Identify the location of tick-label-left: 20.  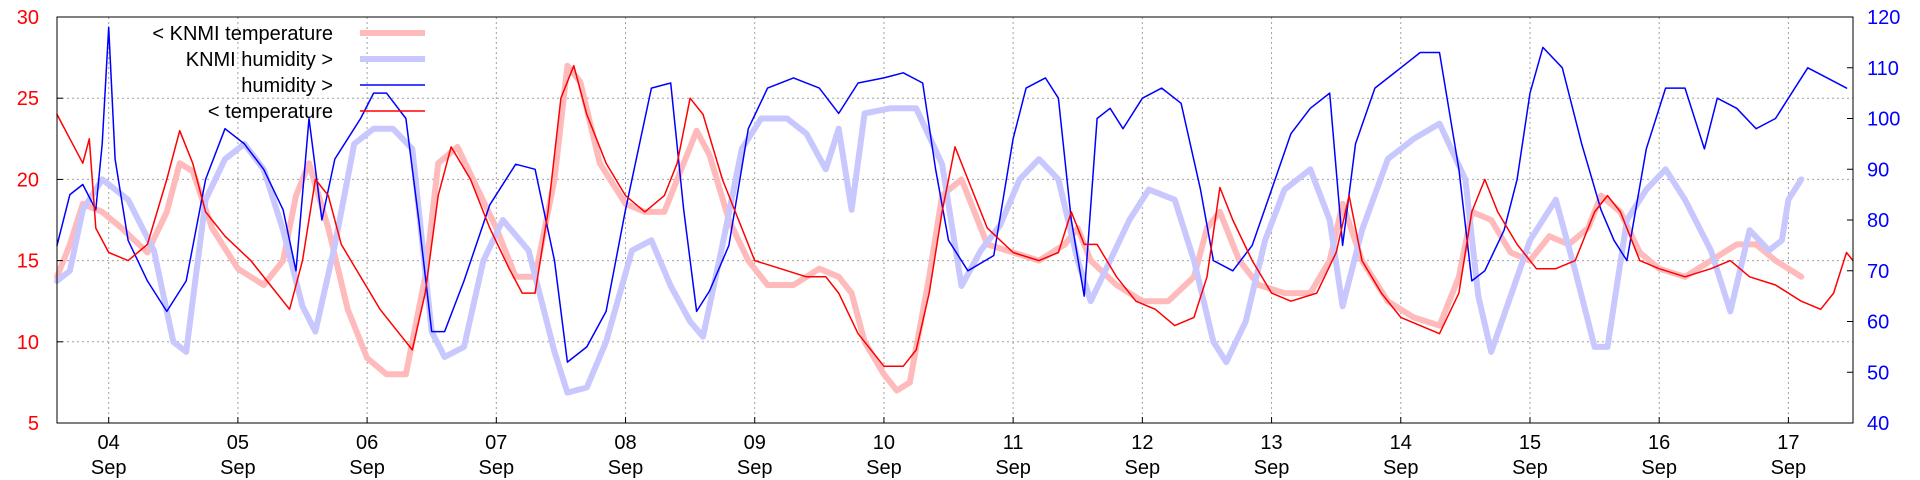
(28, 180).